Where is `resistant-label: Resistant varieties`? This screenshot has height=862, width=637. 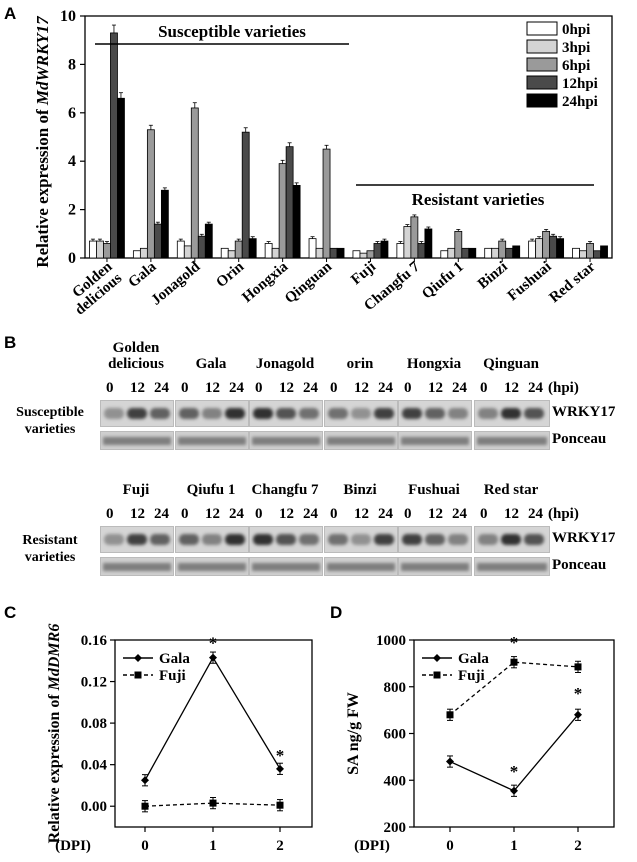
resistant-label: Resistant varieties is located at coordinates (478, 199).